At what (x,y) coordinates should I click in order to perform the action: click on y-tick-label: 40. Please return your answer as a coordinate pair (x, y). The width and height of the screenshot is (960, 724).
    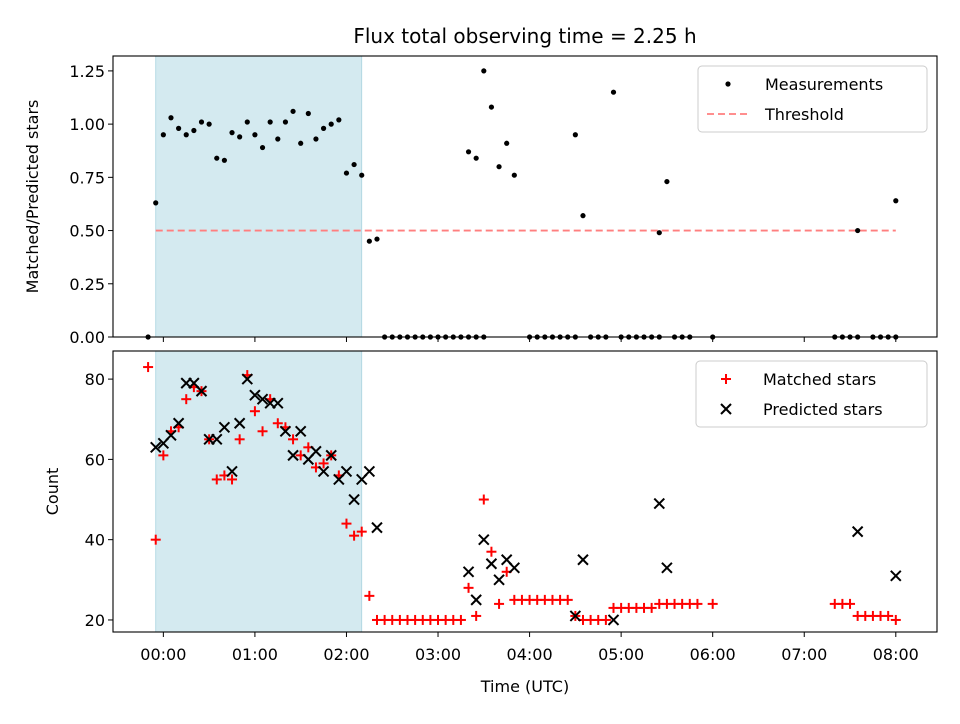
    Looking at the image, I should click on (95, 540).